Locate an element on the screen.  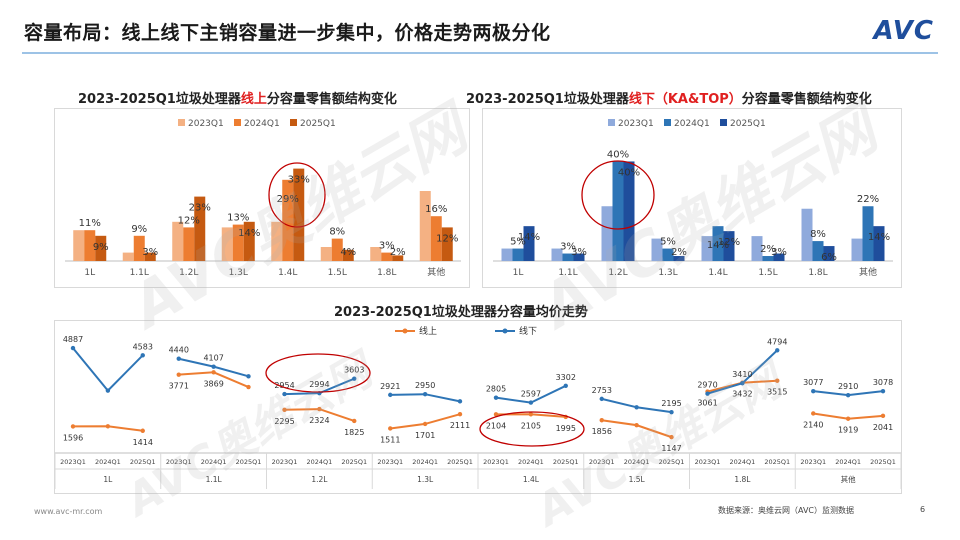
chart3-group-label-1.4L: 1.4L is located at coordinates (531, 479).